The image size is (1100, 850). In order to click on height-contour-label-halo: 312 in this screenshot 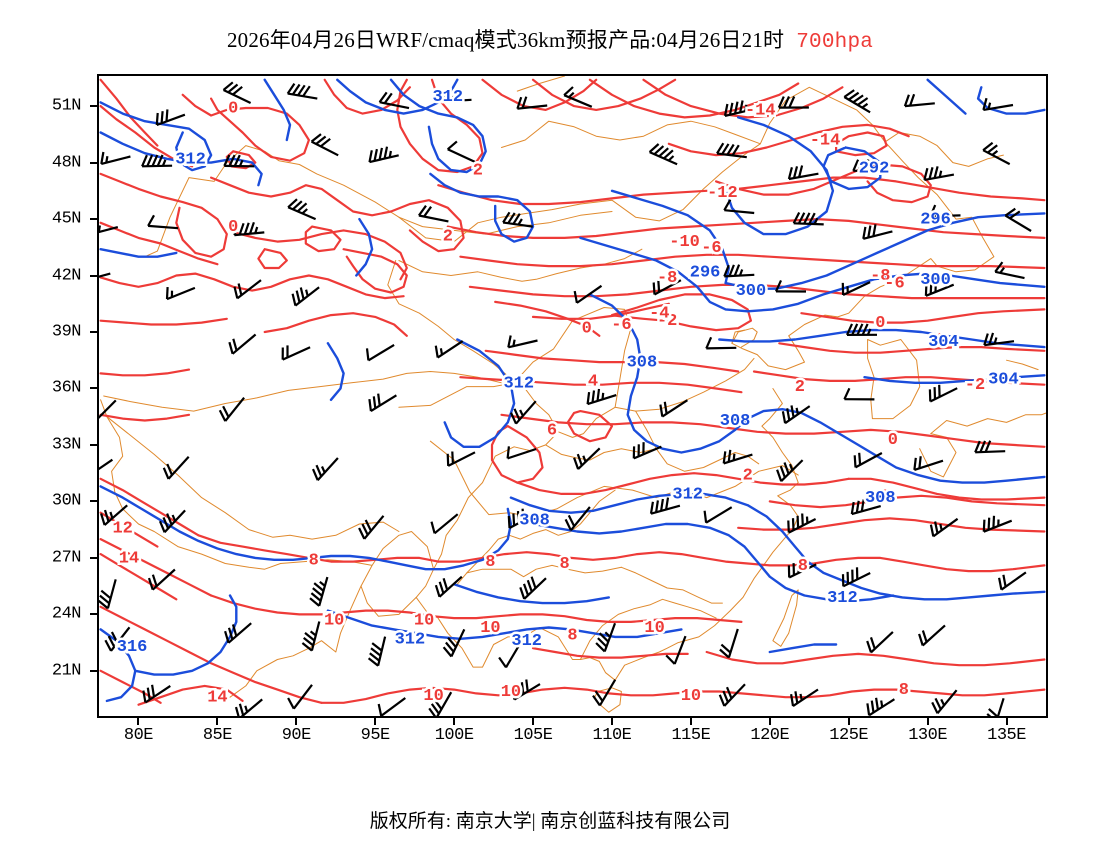, I will do `click(687, 494)`.